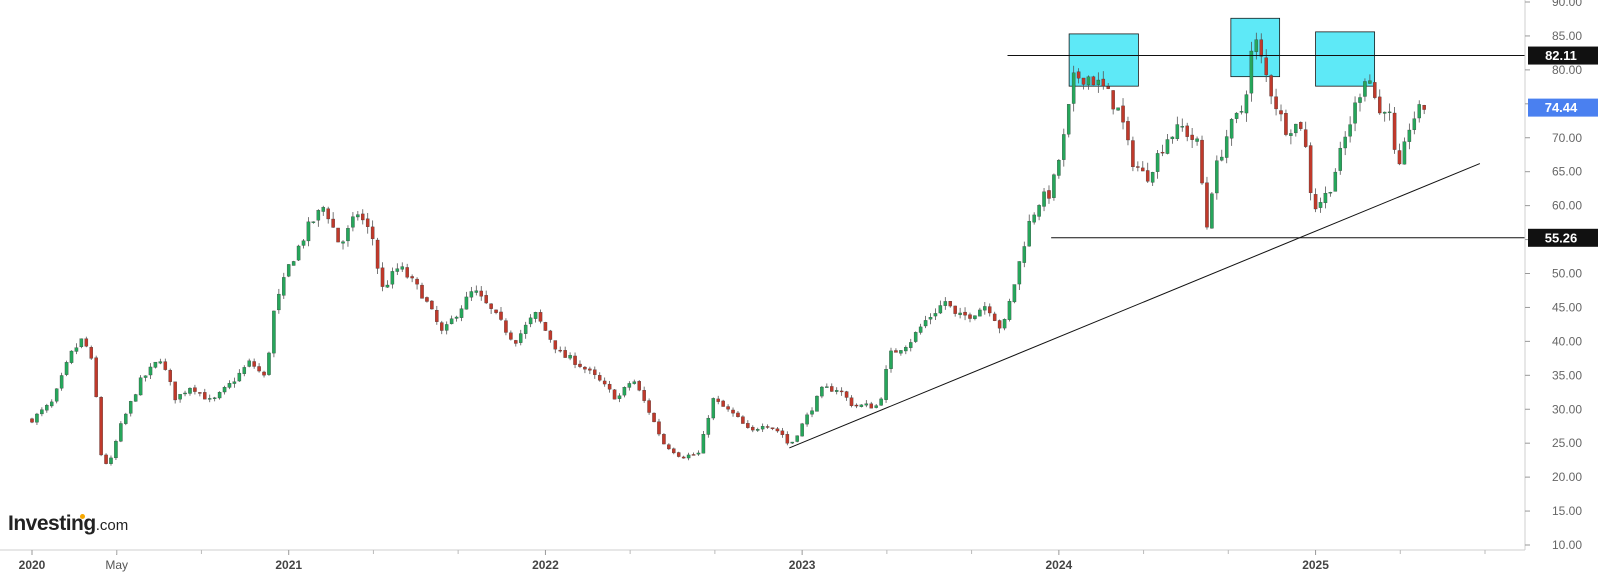  I want to click on horizontal-levels, so click(1266, 147).